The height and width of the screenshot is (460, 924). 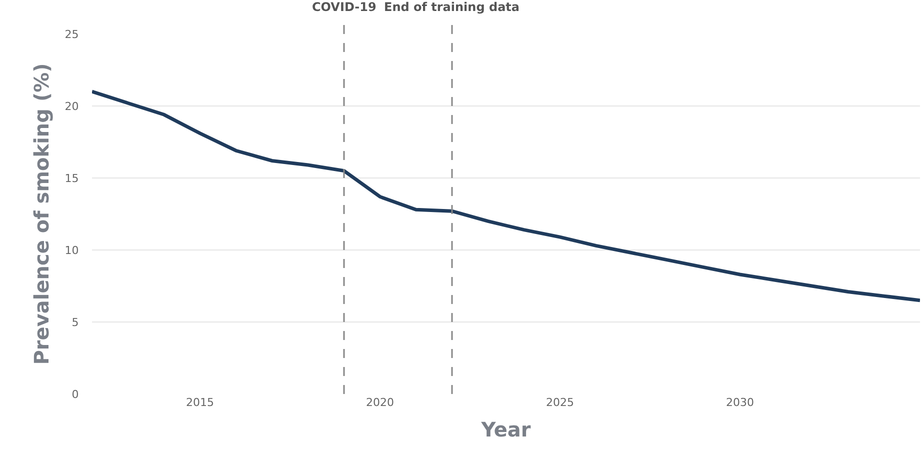 What do you see at coordinates (71, 34) in the screenshot?
I see `y-tick-label: 25` at bounding box center [71, 34].